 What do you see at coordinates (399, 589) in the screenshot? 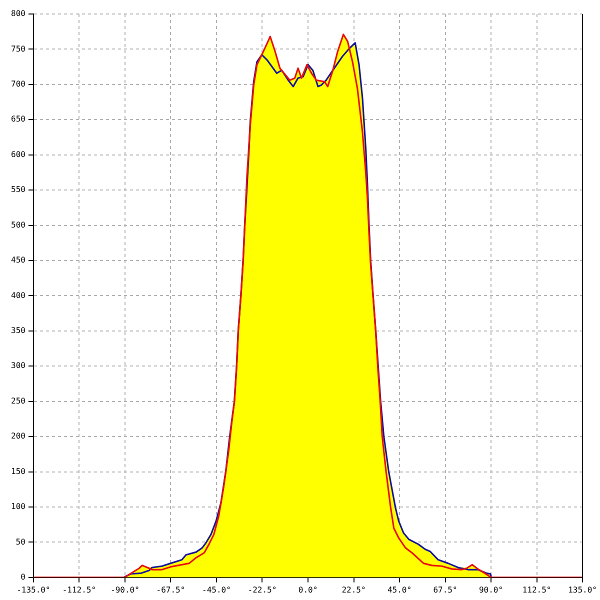
I see `x-tick-label: 45.0°` at bounding box center [399, 589].